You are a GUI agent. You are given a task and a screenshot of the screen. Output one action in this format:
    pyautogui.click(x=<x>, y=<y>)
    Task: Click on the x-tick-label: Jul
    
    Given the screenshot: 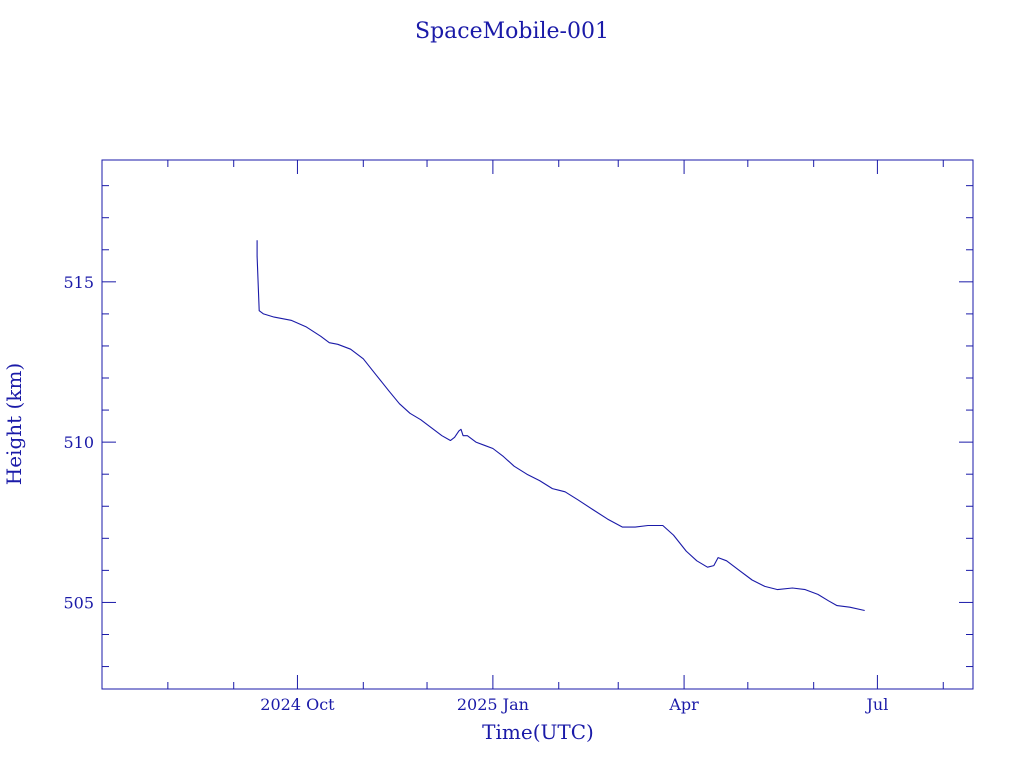 What is the action you would take?
    pyautogui.click(x=876, y=704)
    